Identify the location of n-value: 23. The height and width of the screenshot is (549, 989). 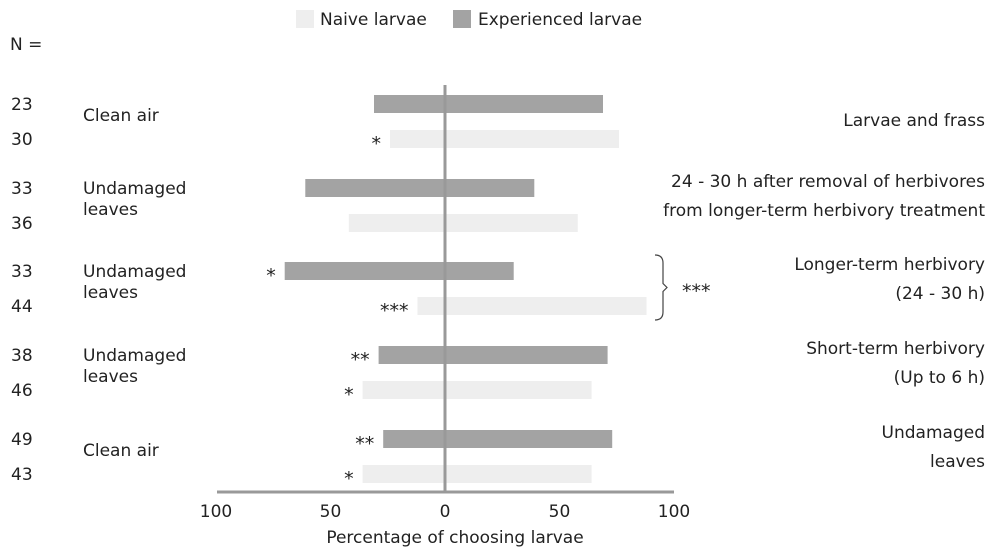
(22, 105).